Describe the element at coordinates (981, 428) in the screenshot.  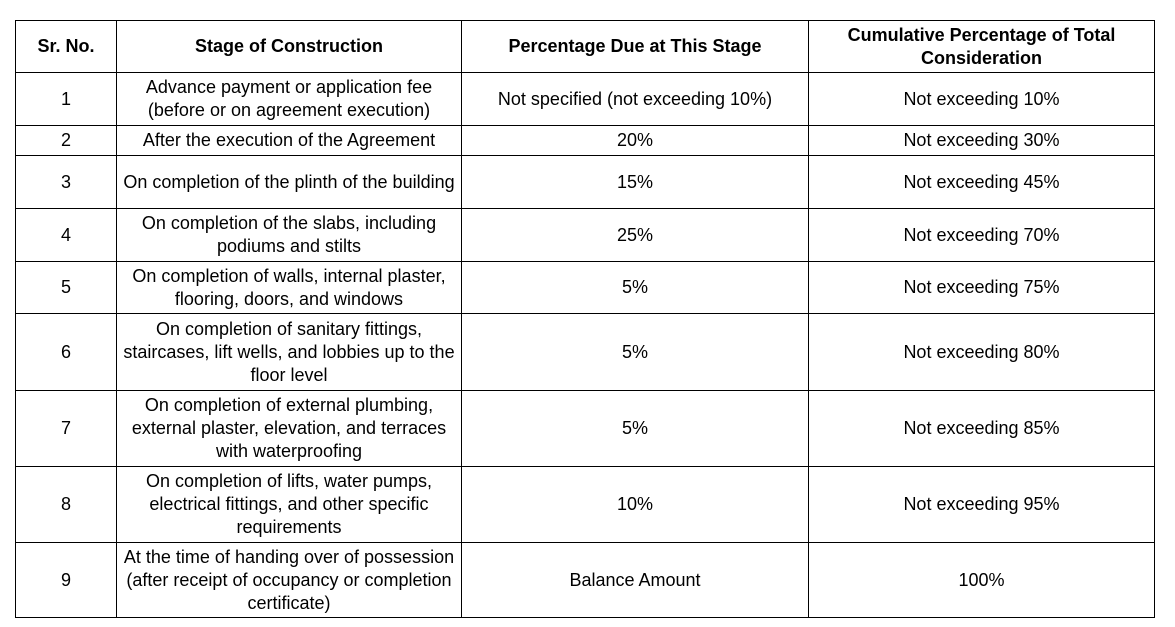
I see `cell-cumulative: Not exceeding 85%` at that location.